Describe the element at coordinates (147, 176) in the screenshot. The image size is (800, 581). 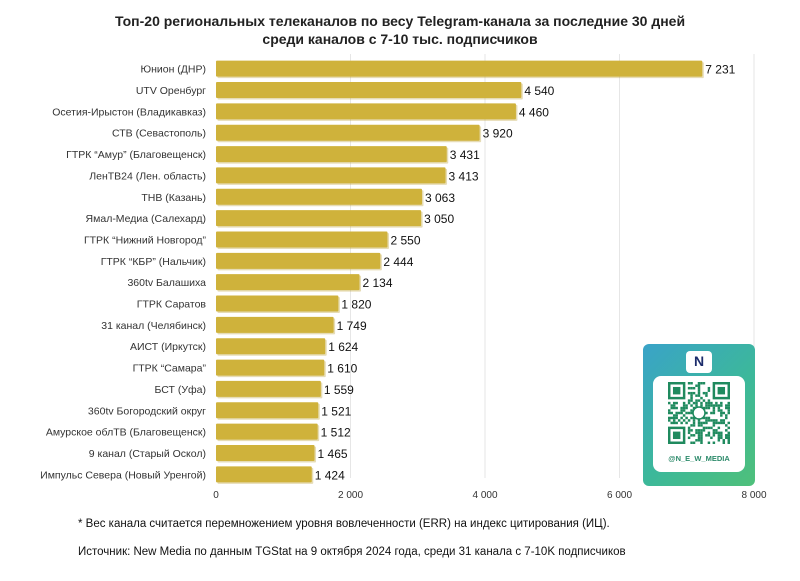
I see `category-label: ЛенТВ24 (Лен. область)` at that location.